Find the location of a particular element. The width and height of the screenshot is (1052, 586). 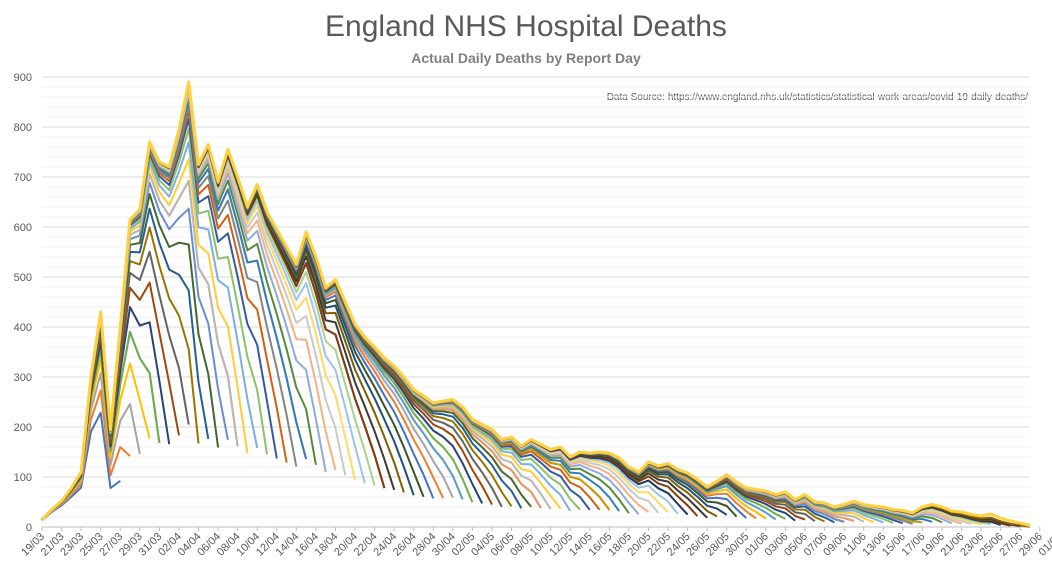

y-tick-label: 300 is located at coordinates (23, 378).